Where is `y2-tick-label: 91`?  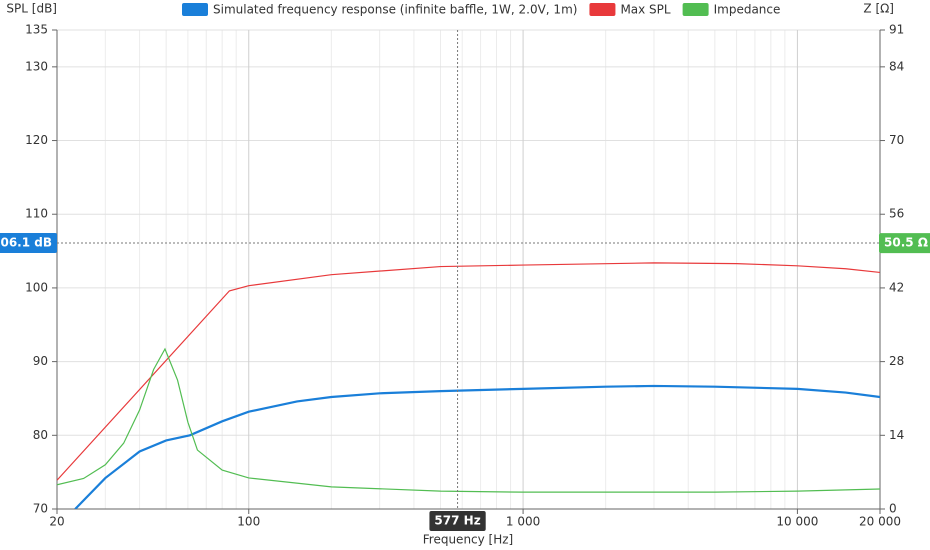 y2-tick-label: 91 is located at coordinates (896, 30).